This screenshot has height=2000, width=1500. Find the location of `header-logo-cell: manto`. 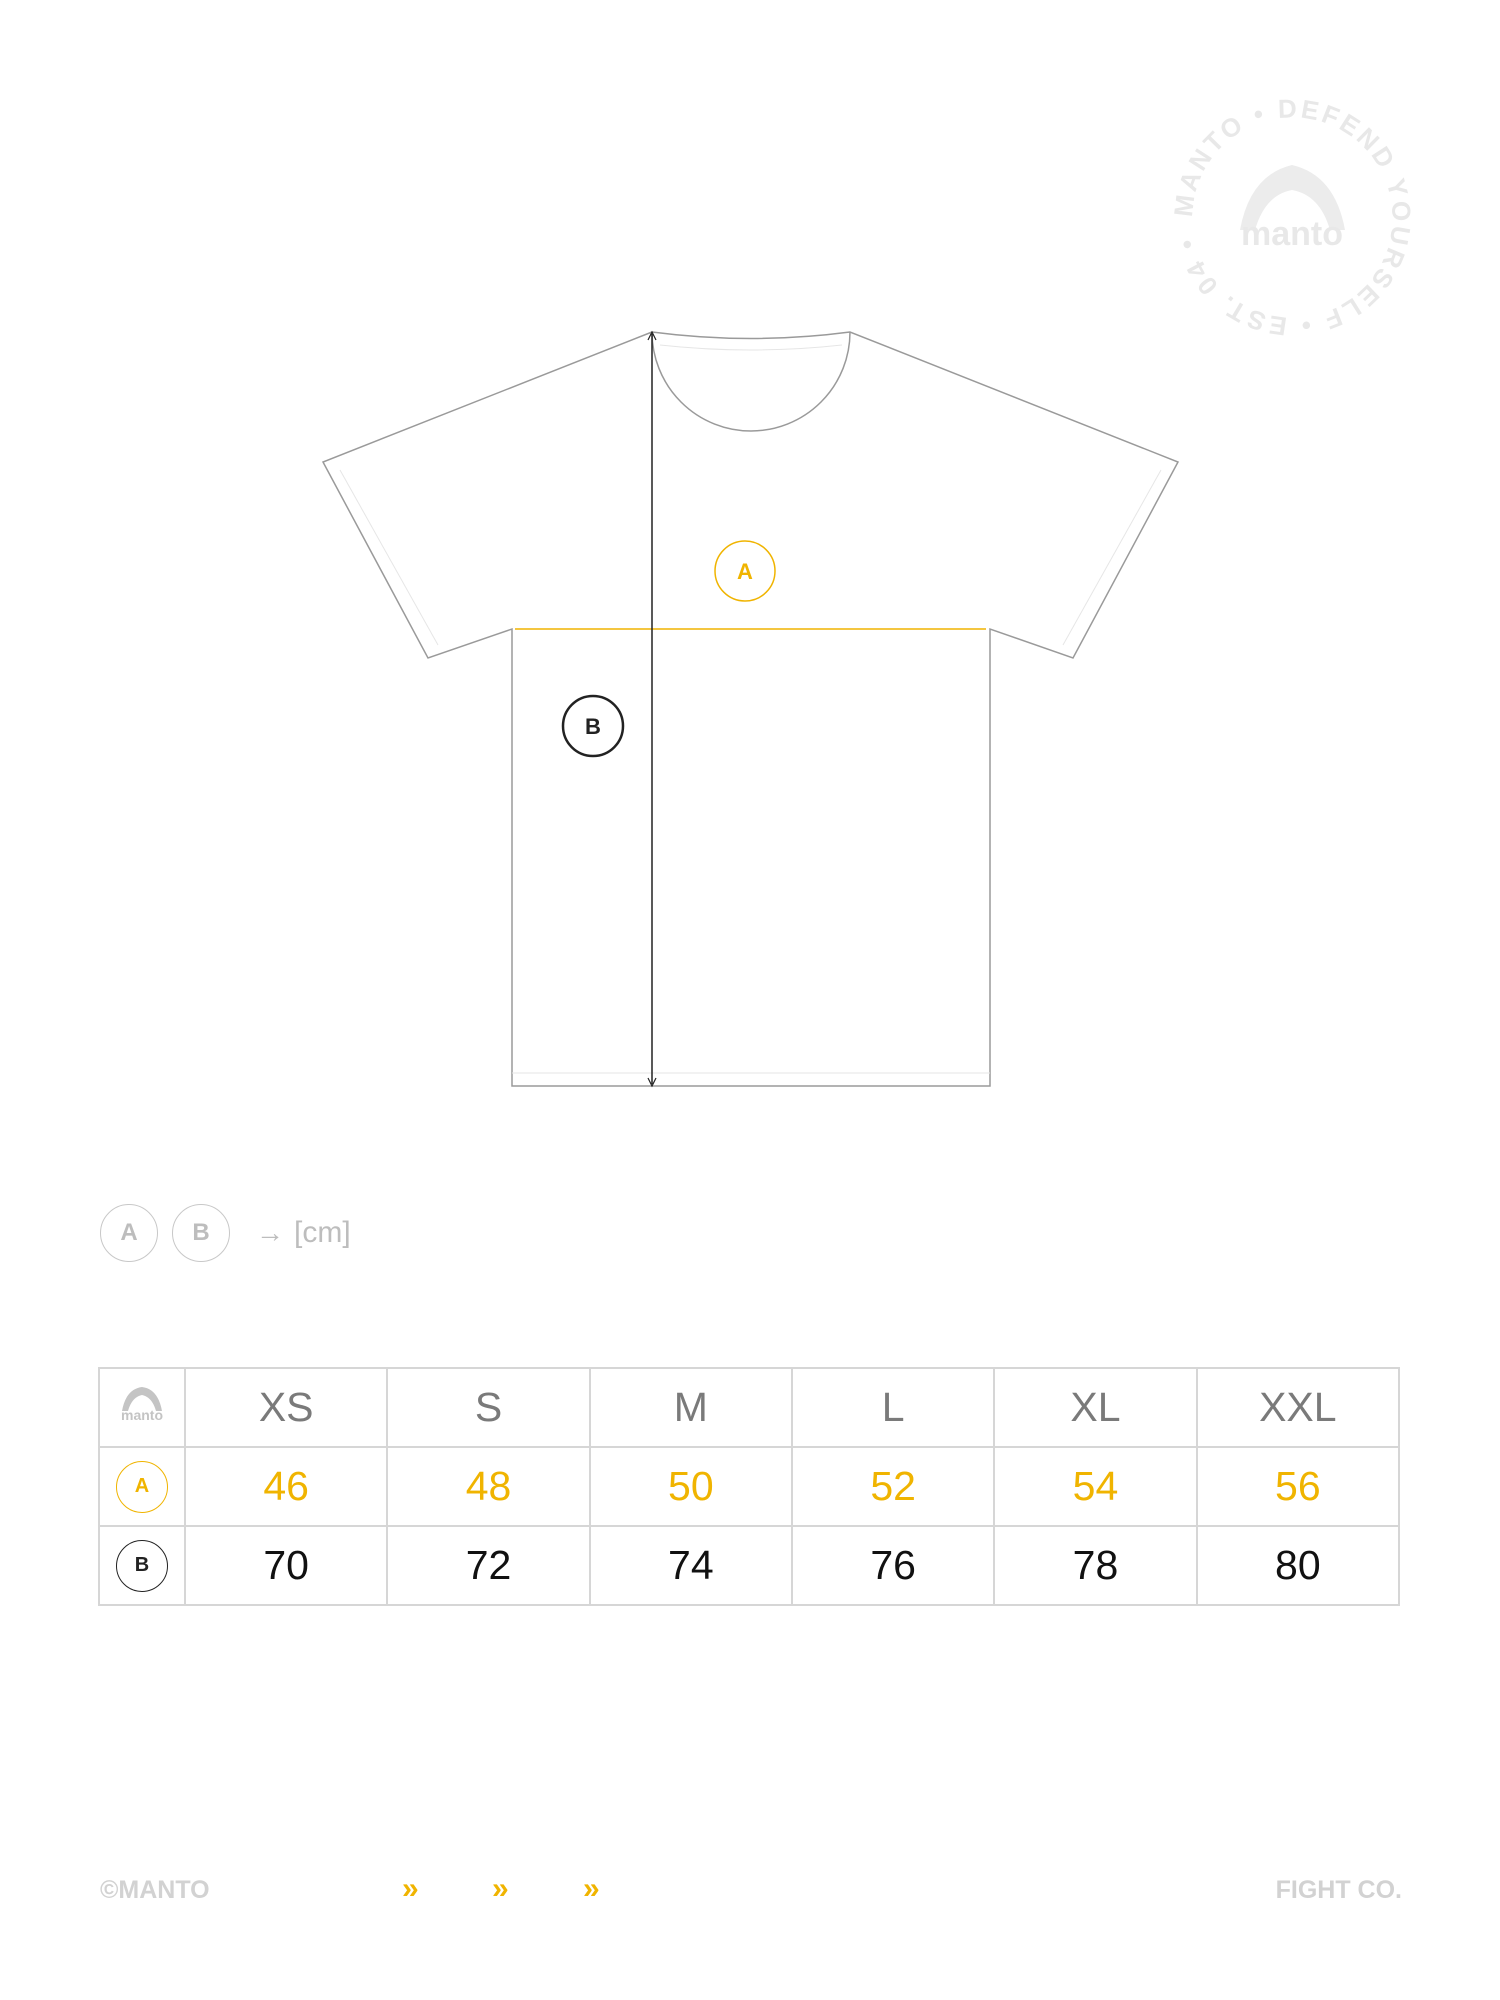

header-logo-cell: manto is located at coordinates (142, 1407).